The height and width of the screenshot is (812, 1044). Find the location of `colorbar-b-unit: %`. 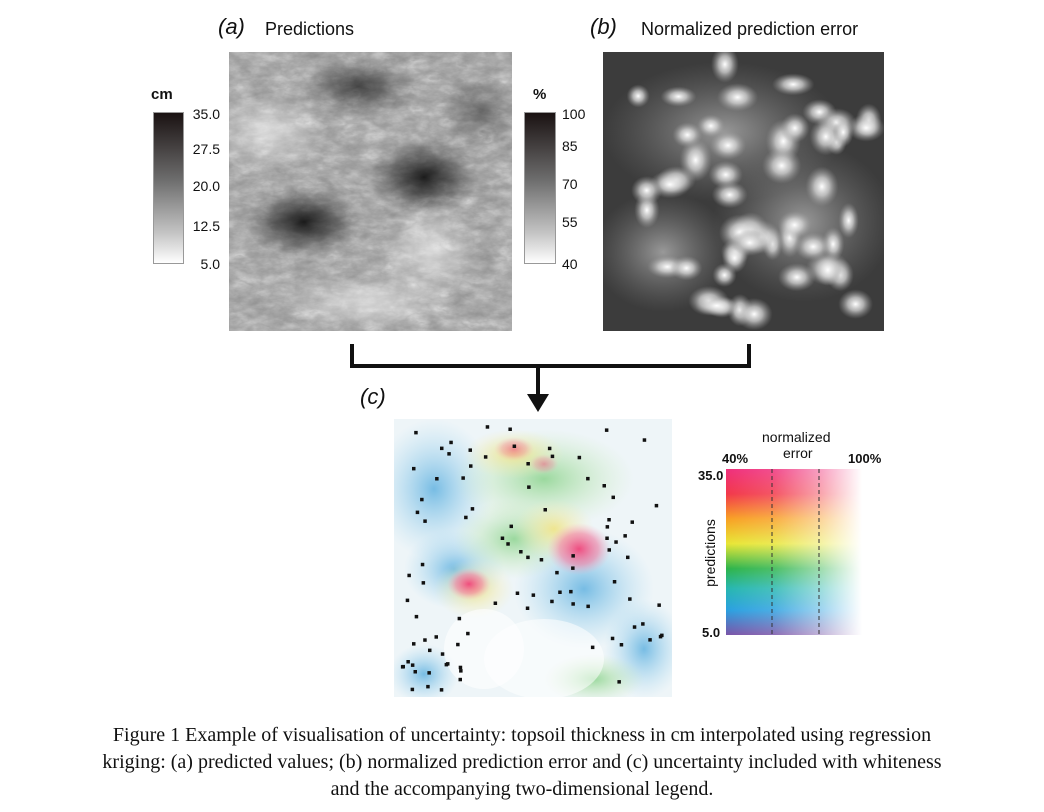

colorbar-b-unit: % is located at coordinates (540, 94).